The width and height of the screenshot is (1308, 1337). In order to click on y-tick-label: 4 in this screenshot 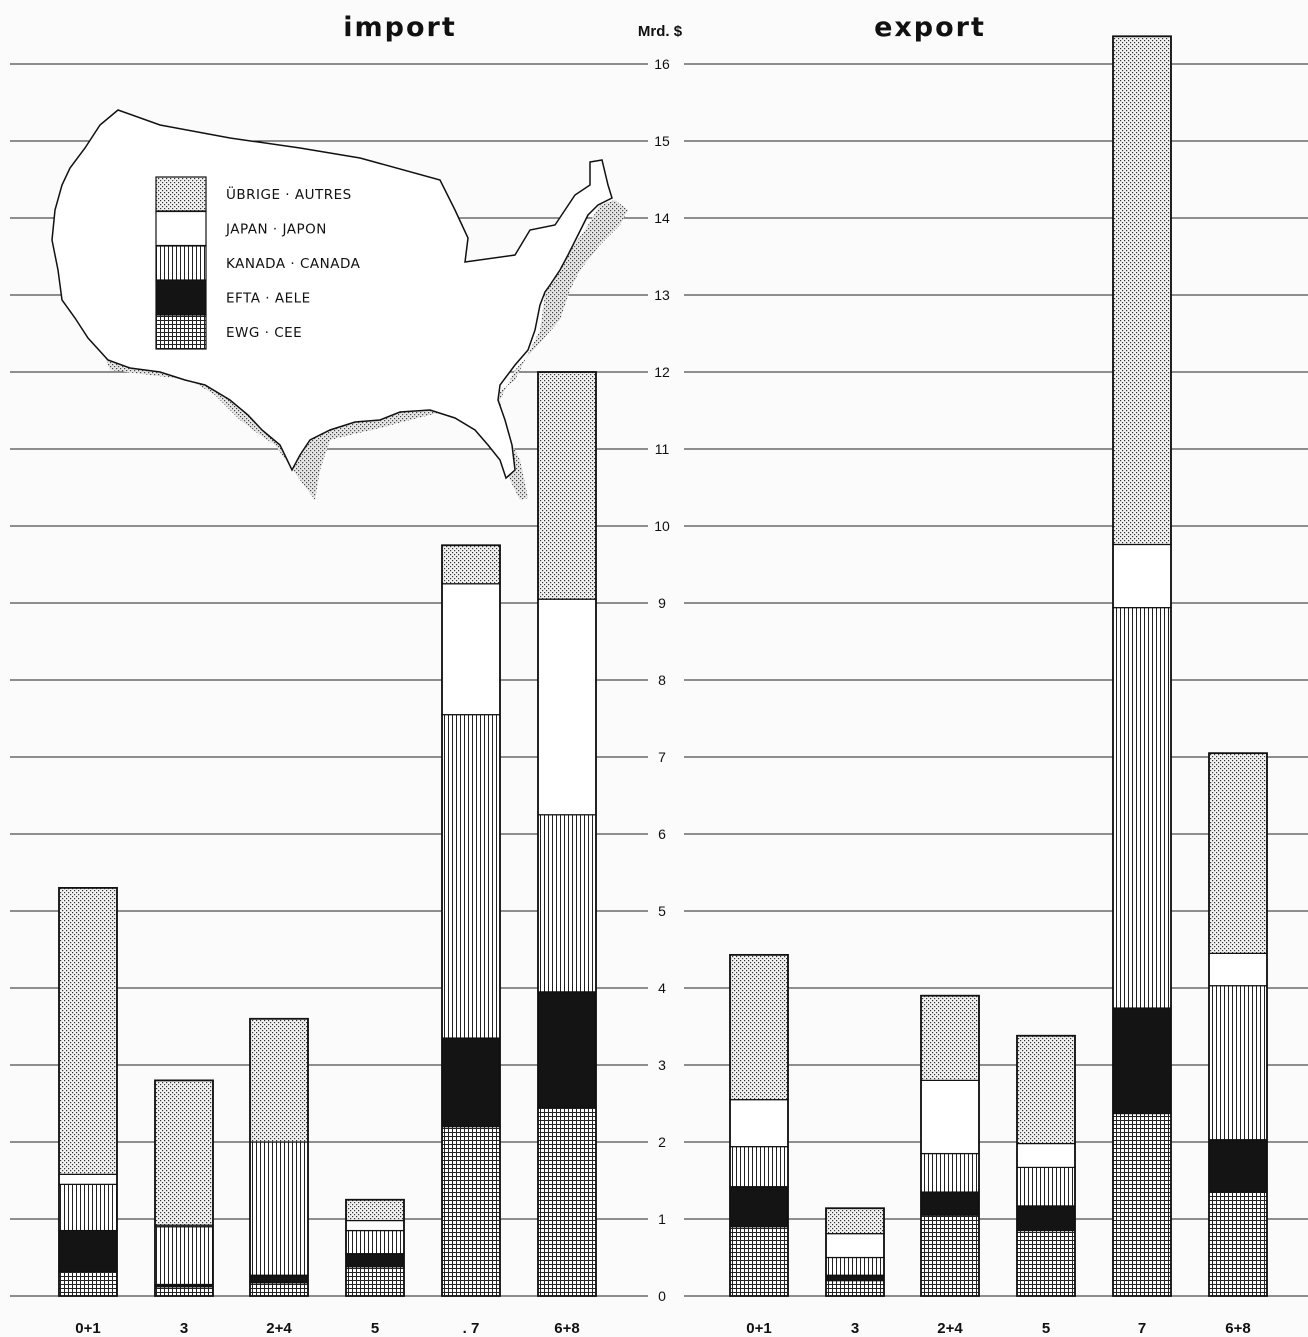, I will do `click(662, 988)`.